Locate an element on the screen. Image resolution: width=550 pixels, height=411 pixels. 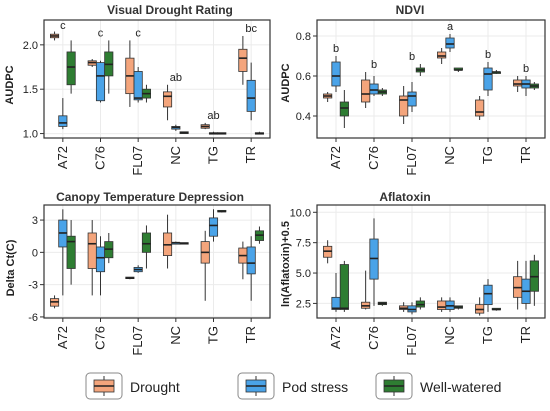
y-tick-label: 1.0 is located at coordinates (30, 135).